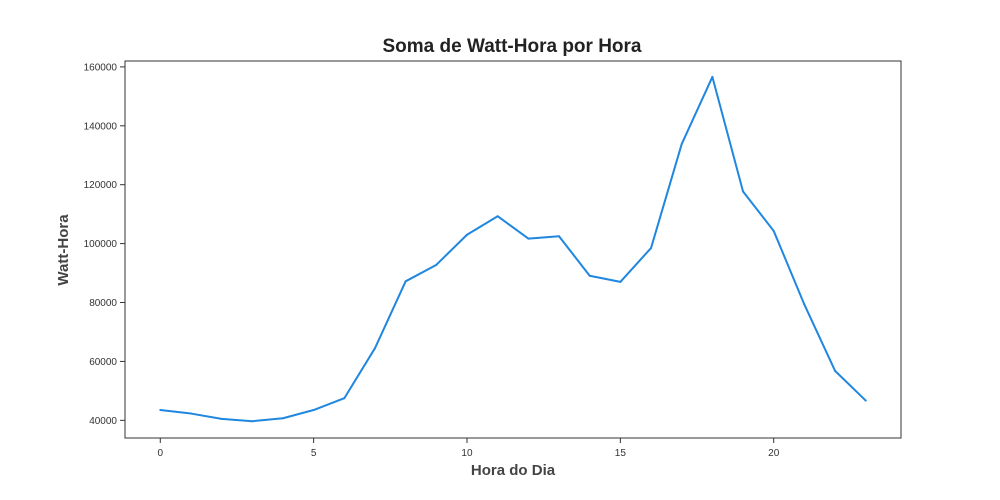 This screenshot has height=500, width=1000. Describe the element at coordinates (103, 421) in the screenshot. I see `y-tick-label: 40000` at that location.